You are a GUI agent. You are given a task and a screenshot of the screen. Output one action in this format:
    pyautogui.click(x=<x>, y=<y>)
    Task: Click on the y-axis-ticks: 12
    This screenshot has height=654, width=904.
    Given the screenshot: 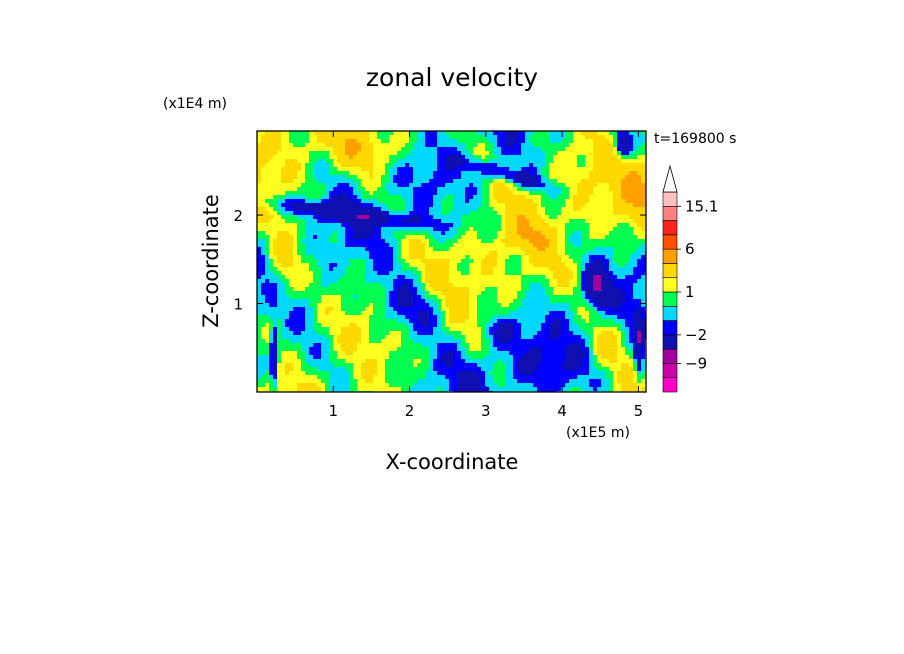 What is the action you would take?
    pyautogui.click(x=439, y=260)
    